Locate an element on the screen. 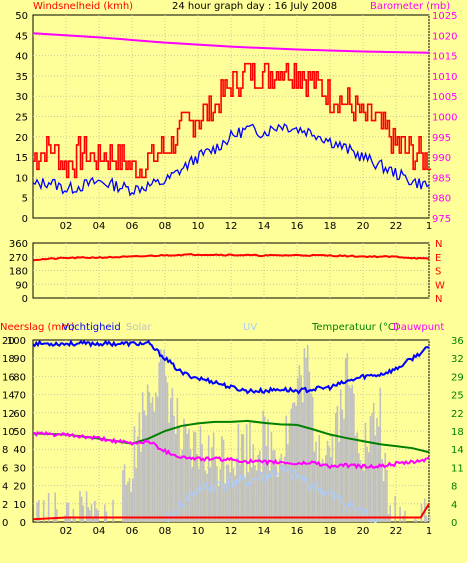  x-tick-label: 14 is located at coordinates (264, 531).